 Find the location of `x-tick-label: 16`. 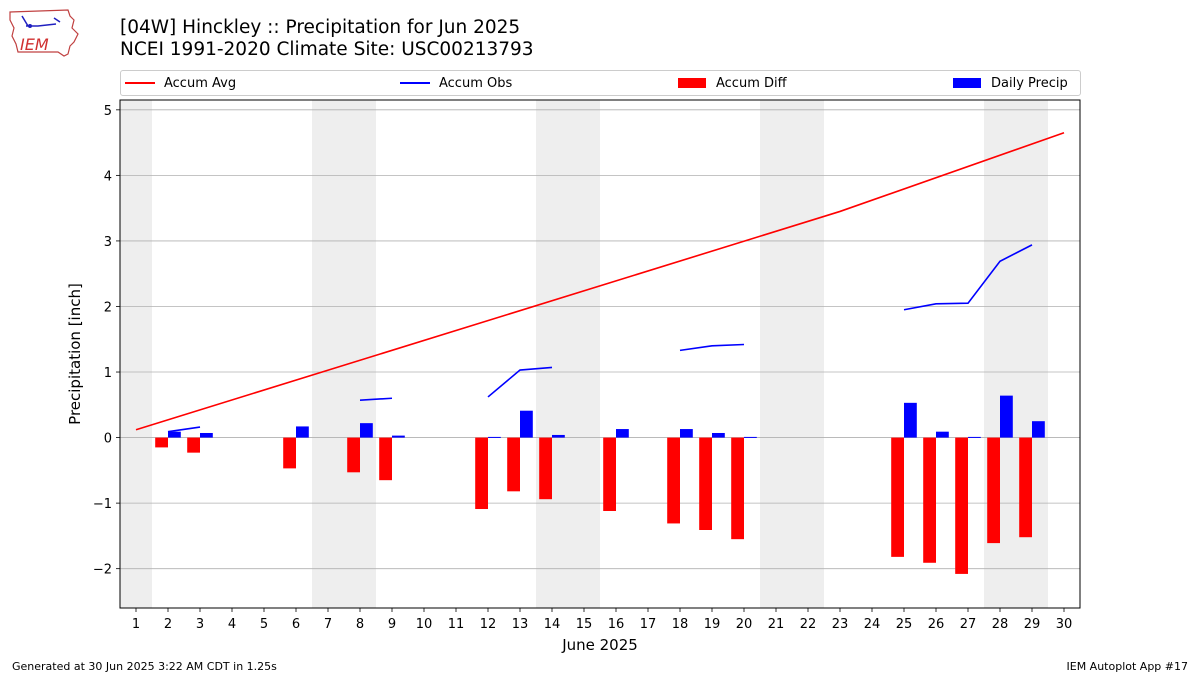

x-tick-label: 16 is located at coordinates (616, 624).